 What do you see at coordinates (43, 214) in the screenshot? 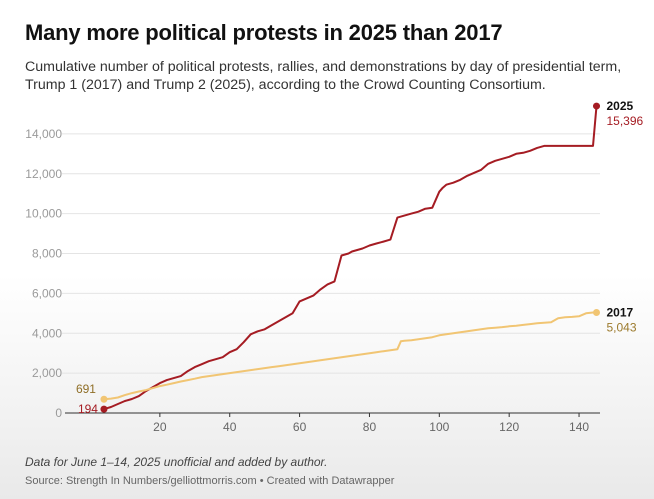
I see `y-tick-label: 10,000` at bounding box center [43, 214].